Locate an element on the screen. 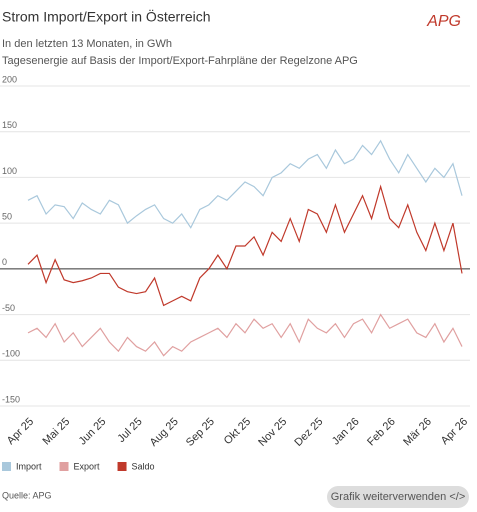 Image resolution: width=477 pixels, height=512 pixels. legend-label: Import is located at coordinates (29, 466).